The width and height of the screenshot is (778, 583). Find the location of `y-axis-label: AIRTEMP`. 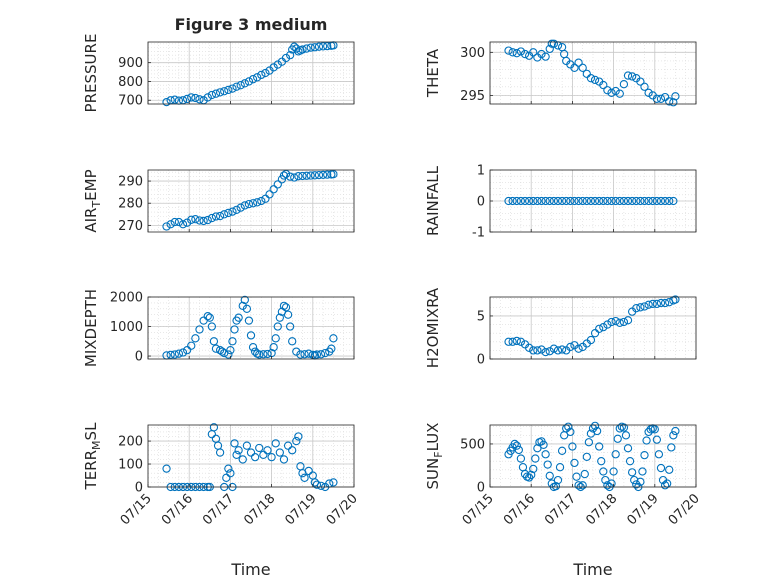

y-axis-label: AIRTEMP is located at coordinates (92, 200).